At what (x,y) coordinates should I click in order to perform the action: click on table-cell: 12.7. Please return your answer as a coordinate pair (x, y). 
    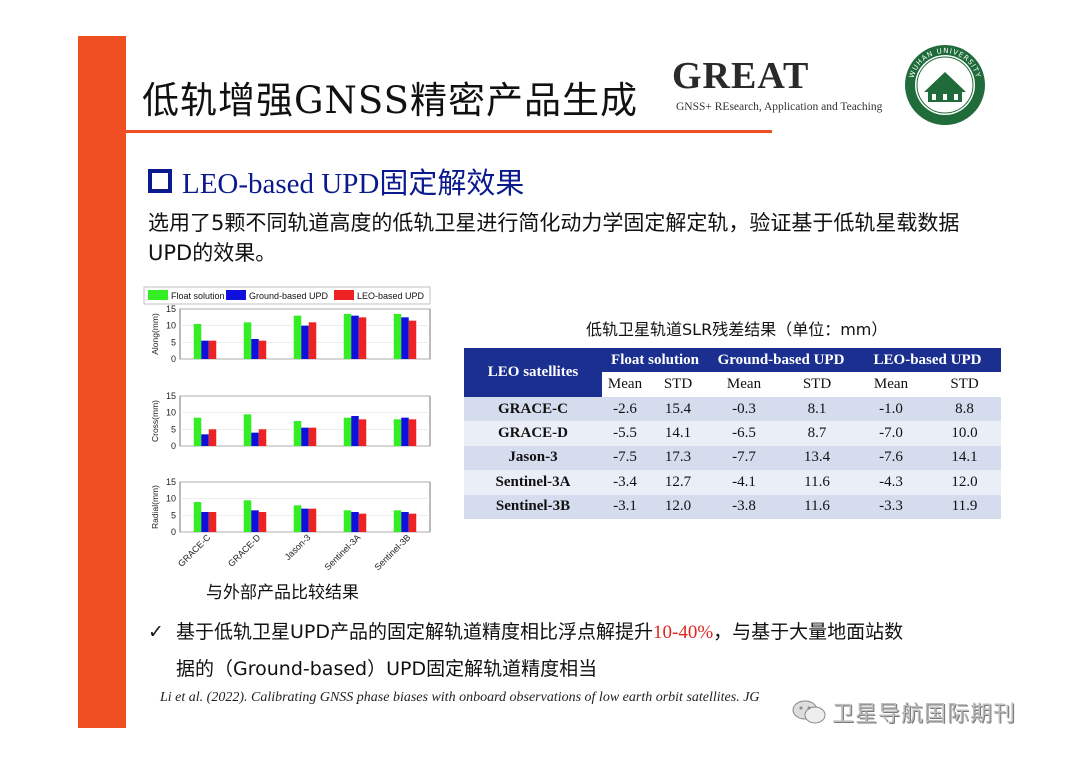
    Looking at the image, I should click on (678, 482).